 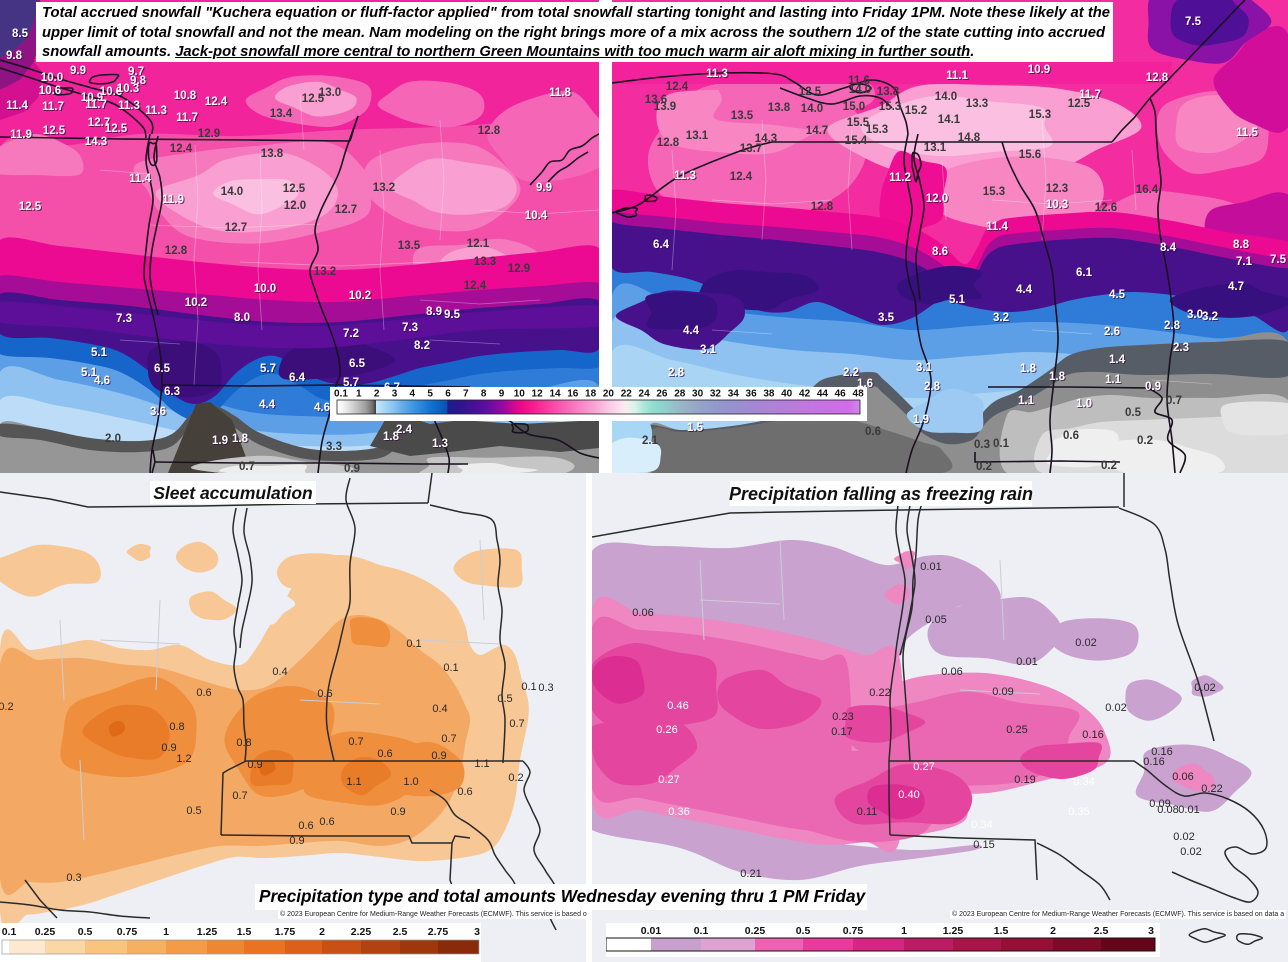 I want to click on svg-text: 15.5, so click(x=858, y=123).